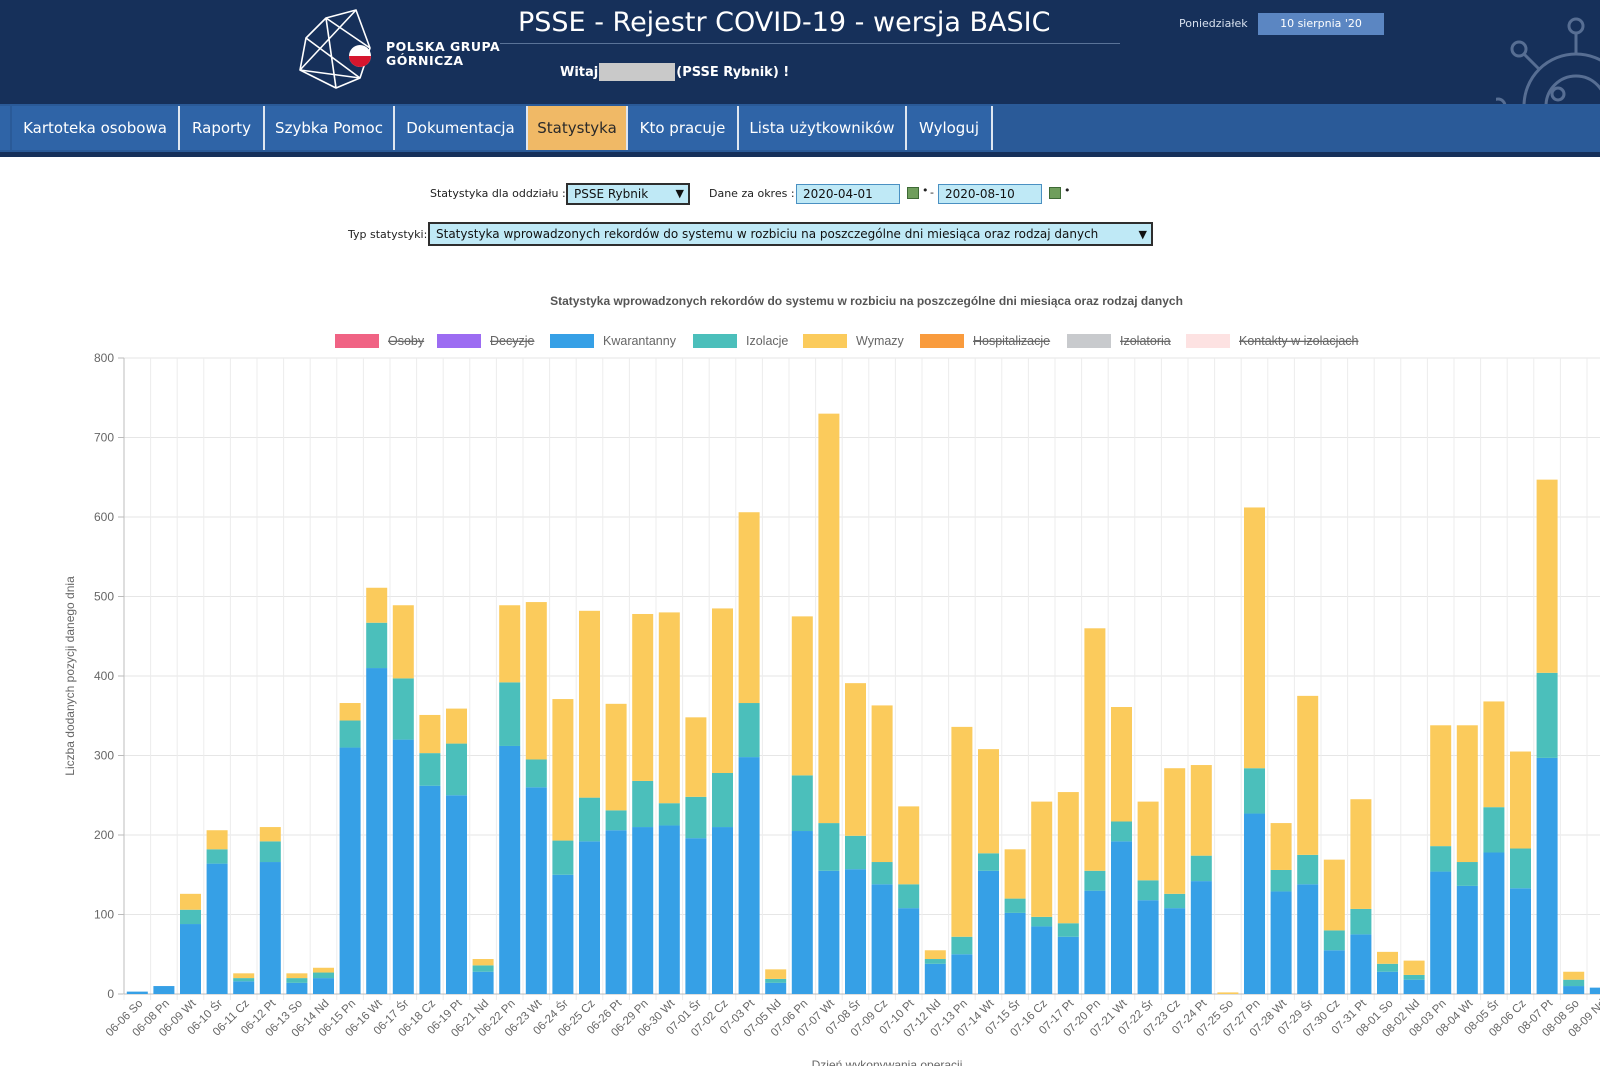  Describe the element at coordinates (800, 154) in the screenshot. I see `nav-bottom-border` at that location.